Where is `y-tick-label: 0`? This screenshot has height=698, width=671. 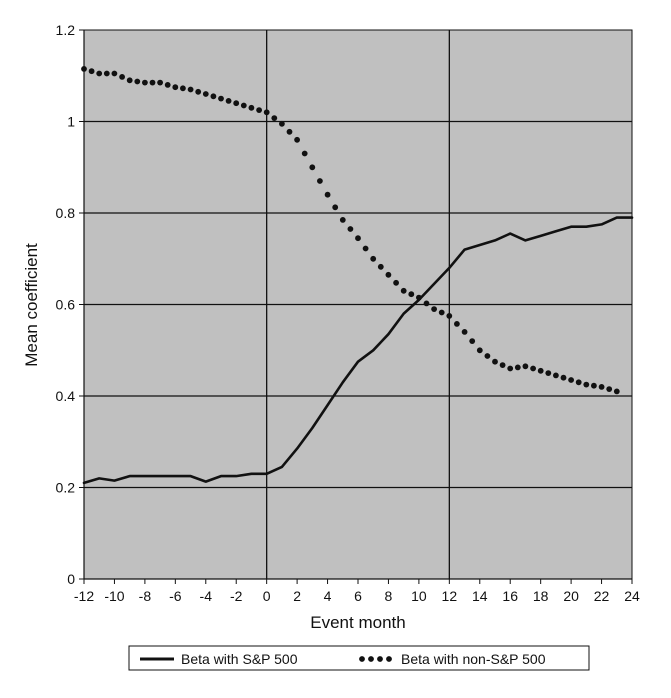 y-tick-label: 0 is located at coordinates (71, 579).